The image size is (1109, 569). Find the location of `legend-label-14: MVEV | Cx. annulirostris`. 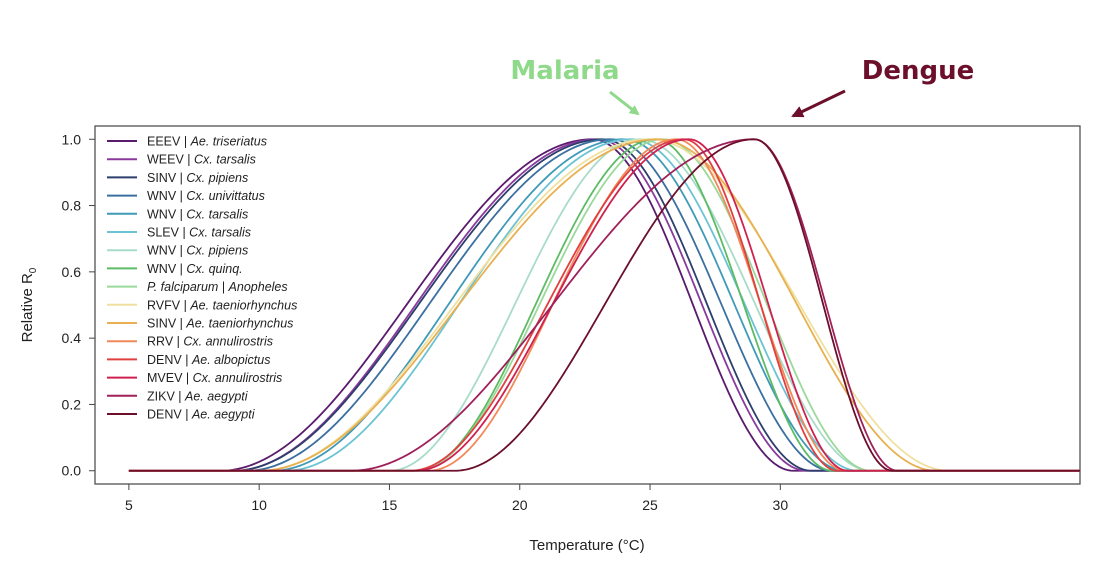

legend-label-14: MVEV | Cx. annulirostris is located at coordinates (214, 378).